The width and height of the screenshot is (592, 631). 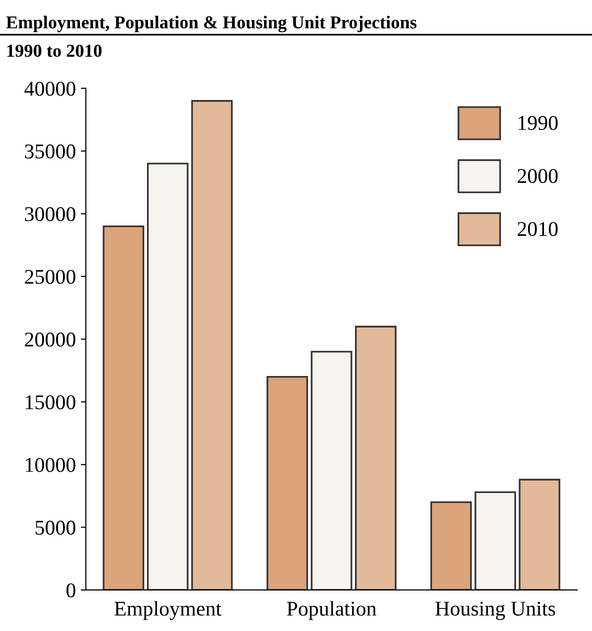 I want to click on y-tick-label: 5000, so click(x=56, y=527).